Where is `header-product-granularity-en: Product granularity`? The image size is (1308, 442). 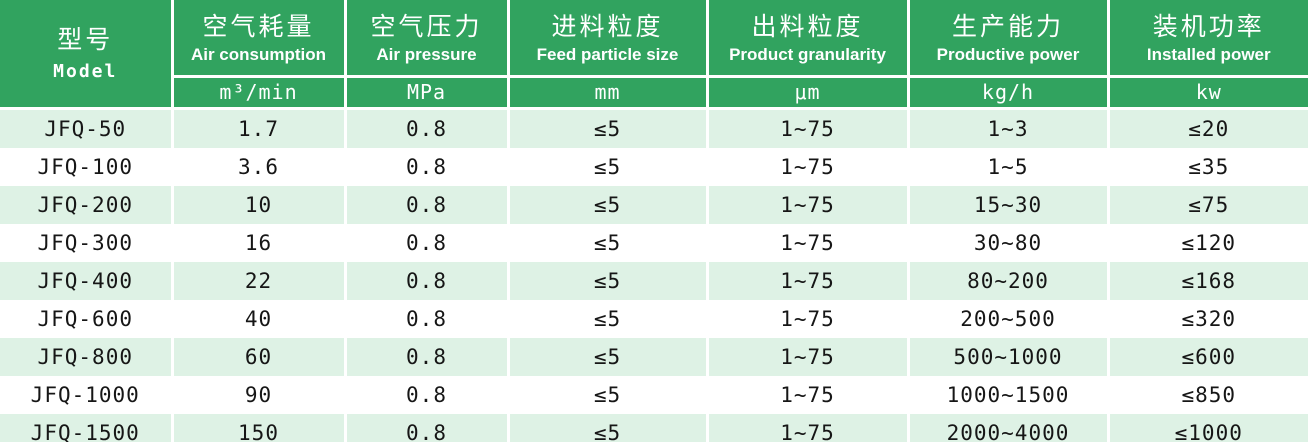 header-product-granularity-en: Product granularity is located at coordinates (807, 54).